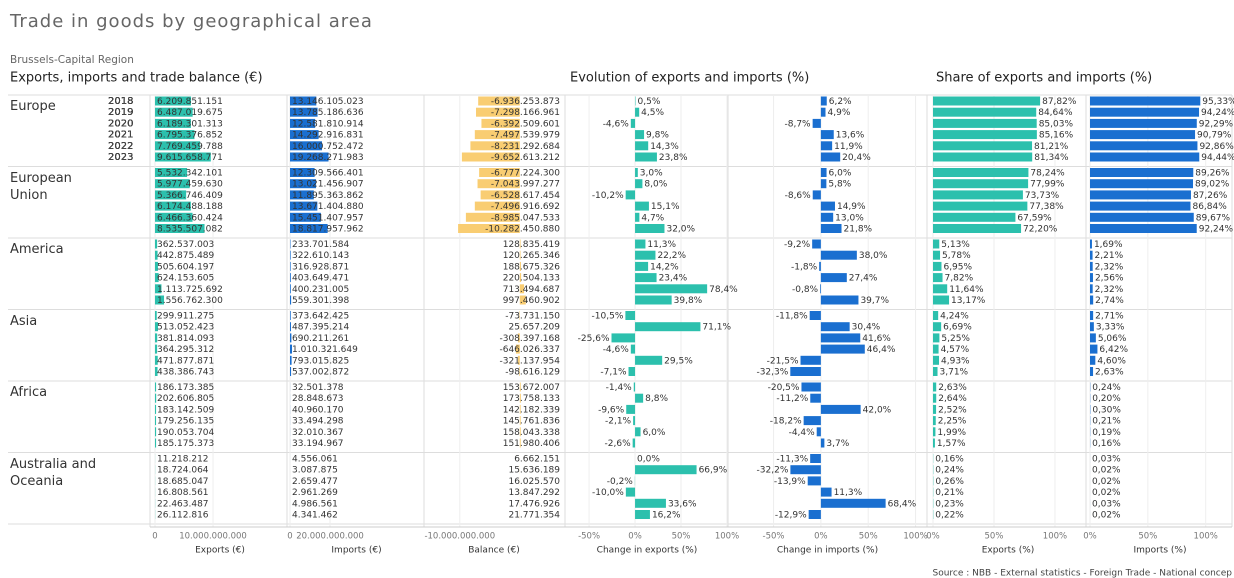 Image resolution: width=1234 pixels, height=578 pixels. Describe the element at coordinates (136, 78) in the screenshot. I see `section-title: Exports, imports and trade balance (€)` at that location.